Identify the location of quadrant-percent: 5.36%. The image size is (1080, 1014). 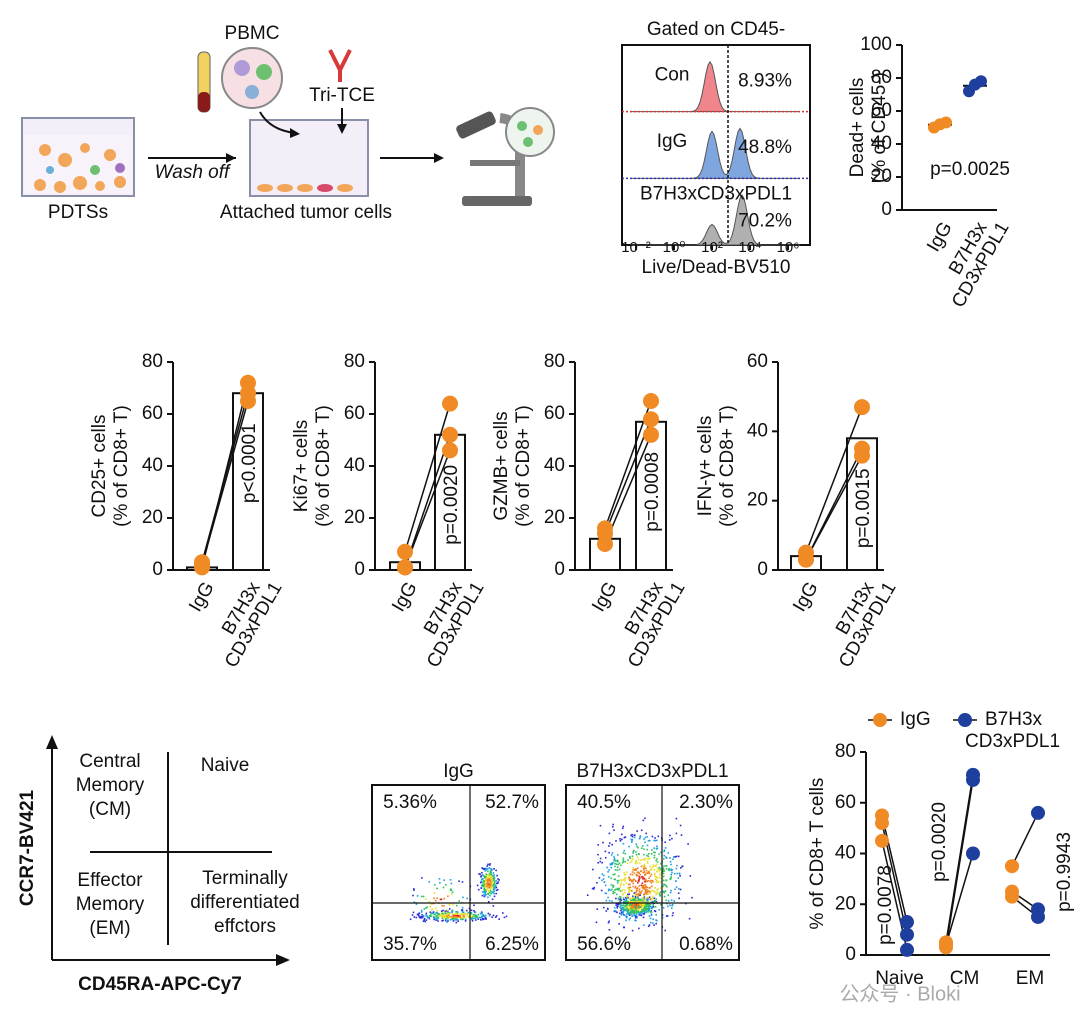
(410, 802).